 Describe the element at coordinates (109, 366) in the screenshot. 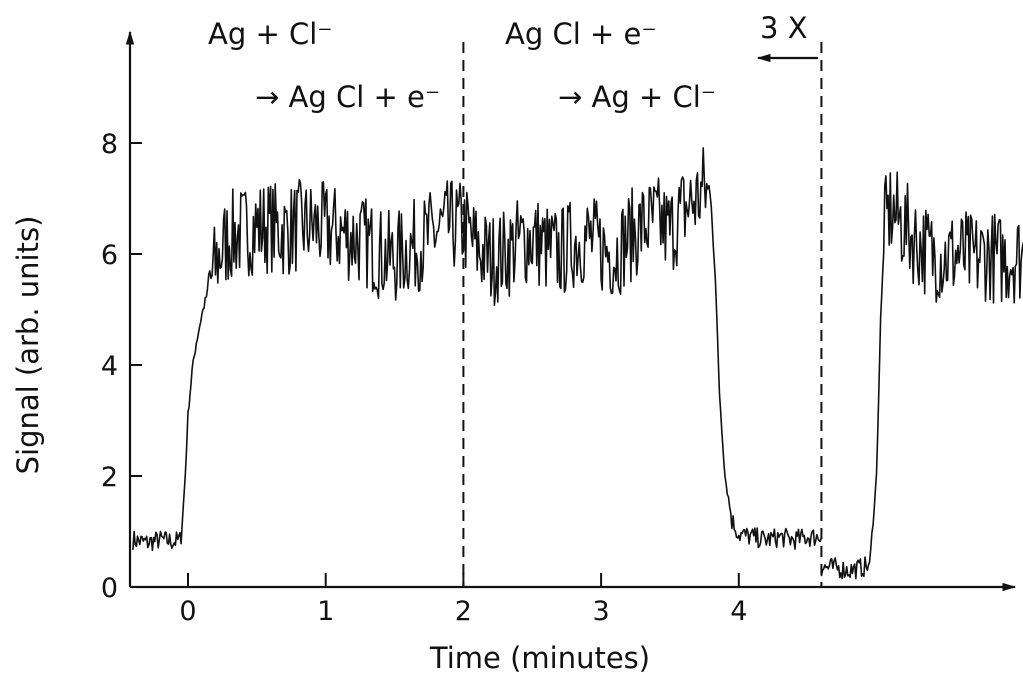

I see `y-tick-label: 4` at that location.